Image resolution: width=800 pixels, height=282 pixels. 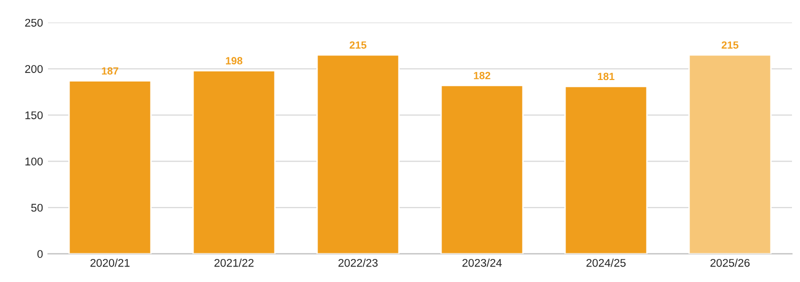 I want to click on data-label: 182, so click(x=482, y=76).